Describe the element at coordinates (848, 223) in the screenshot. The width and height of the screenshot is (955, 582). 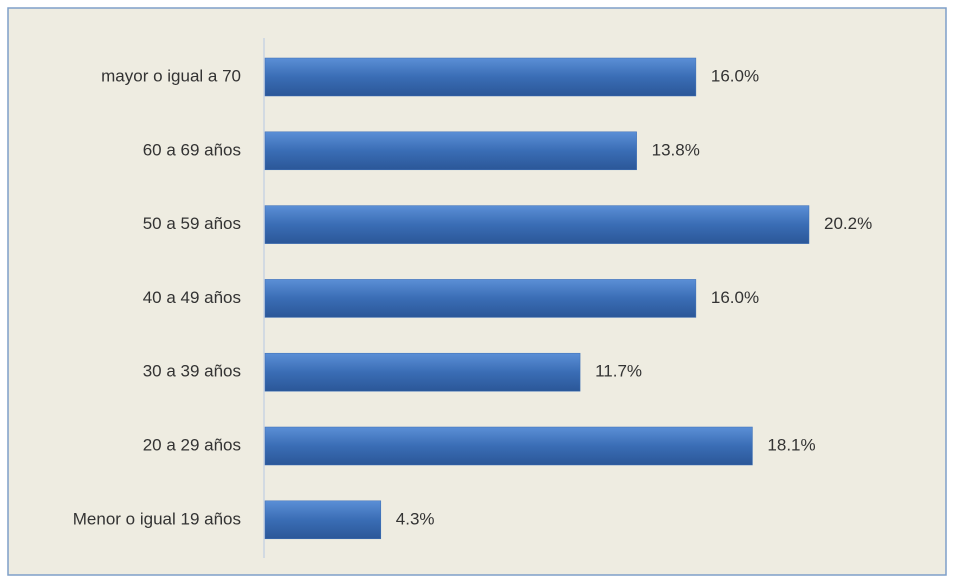
I see `value-label: 20.2%` at that location.